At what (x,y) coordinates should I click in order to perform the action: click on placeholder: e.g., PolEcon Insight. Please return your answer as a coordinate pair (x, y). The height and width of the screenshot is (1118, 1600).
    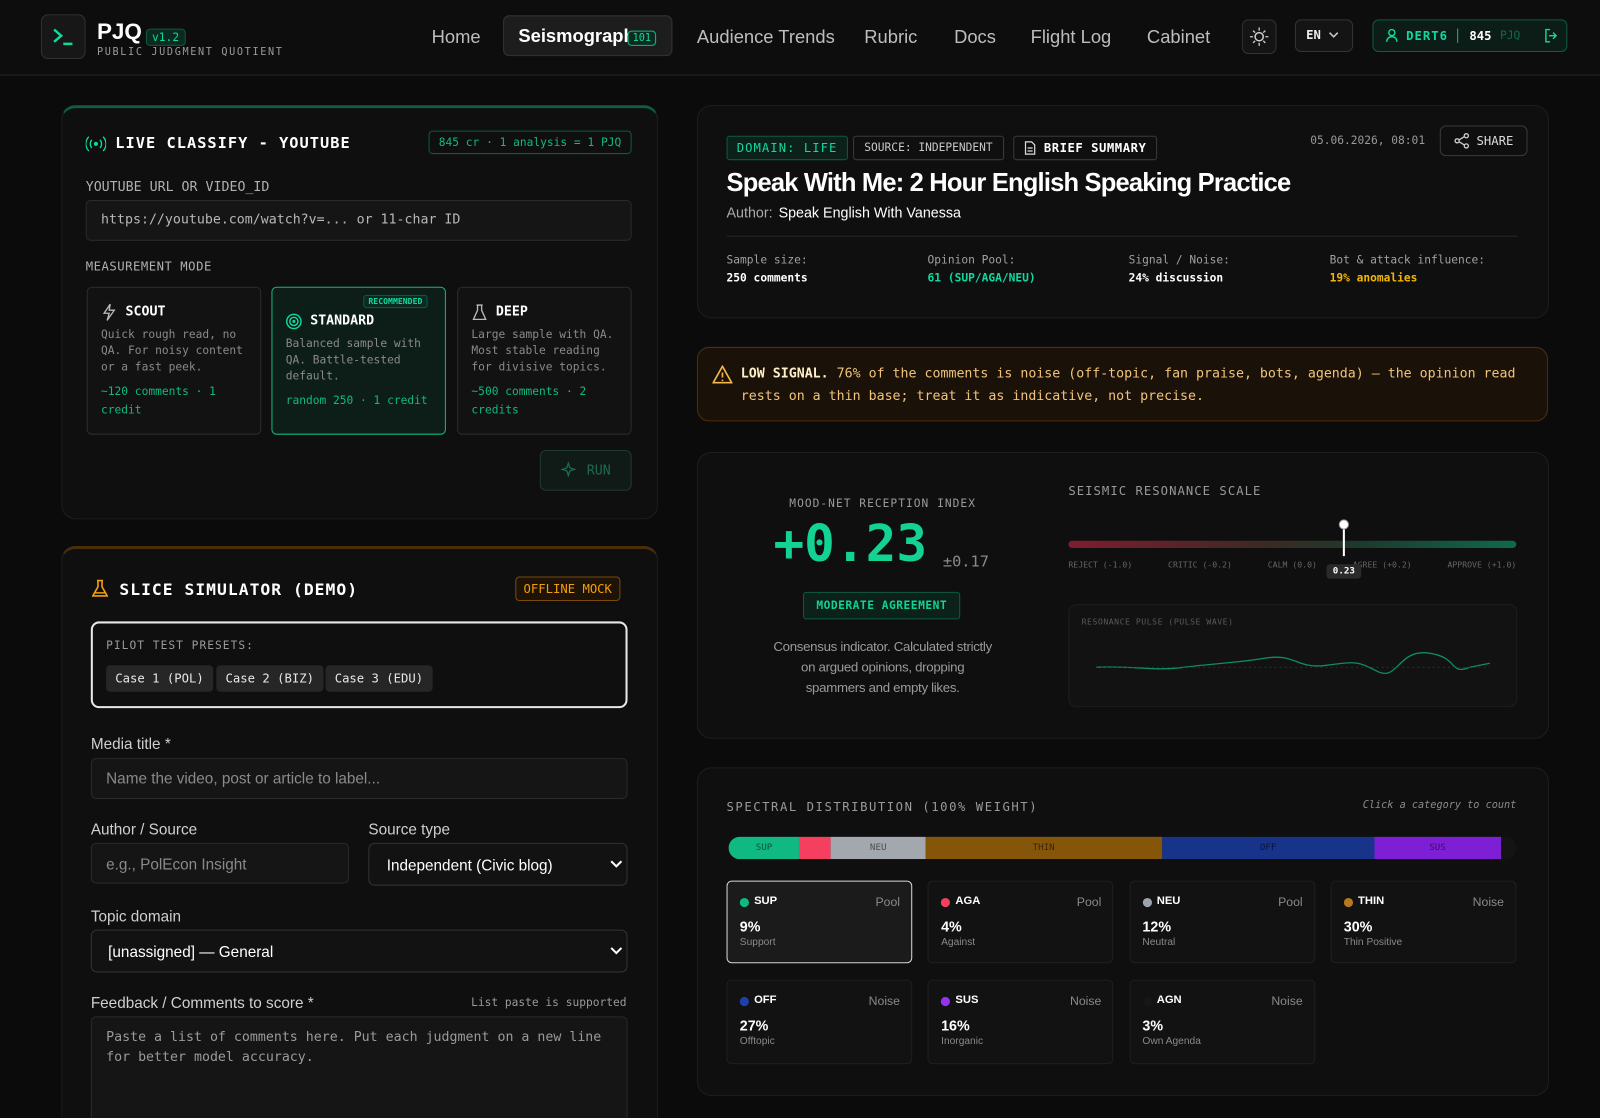
    Looking at the image, I should click on (176, 865).